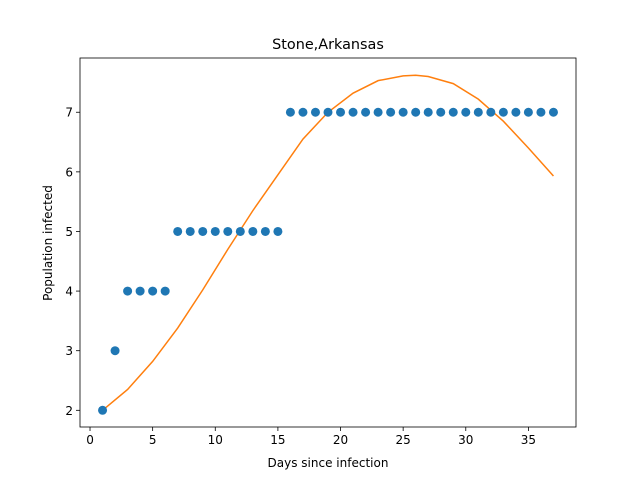 This screenshot has width=640, height=480. What do you see at coordinates (328, 45) in the screenshot?
I see `chart-title: Stone,Arkansas` at bounding box center [328, 45].